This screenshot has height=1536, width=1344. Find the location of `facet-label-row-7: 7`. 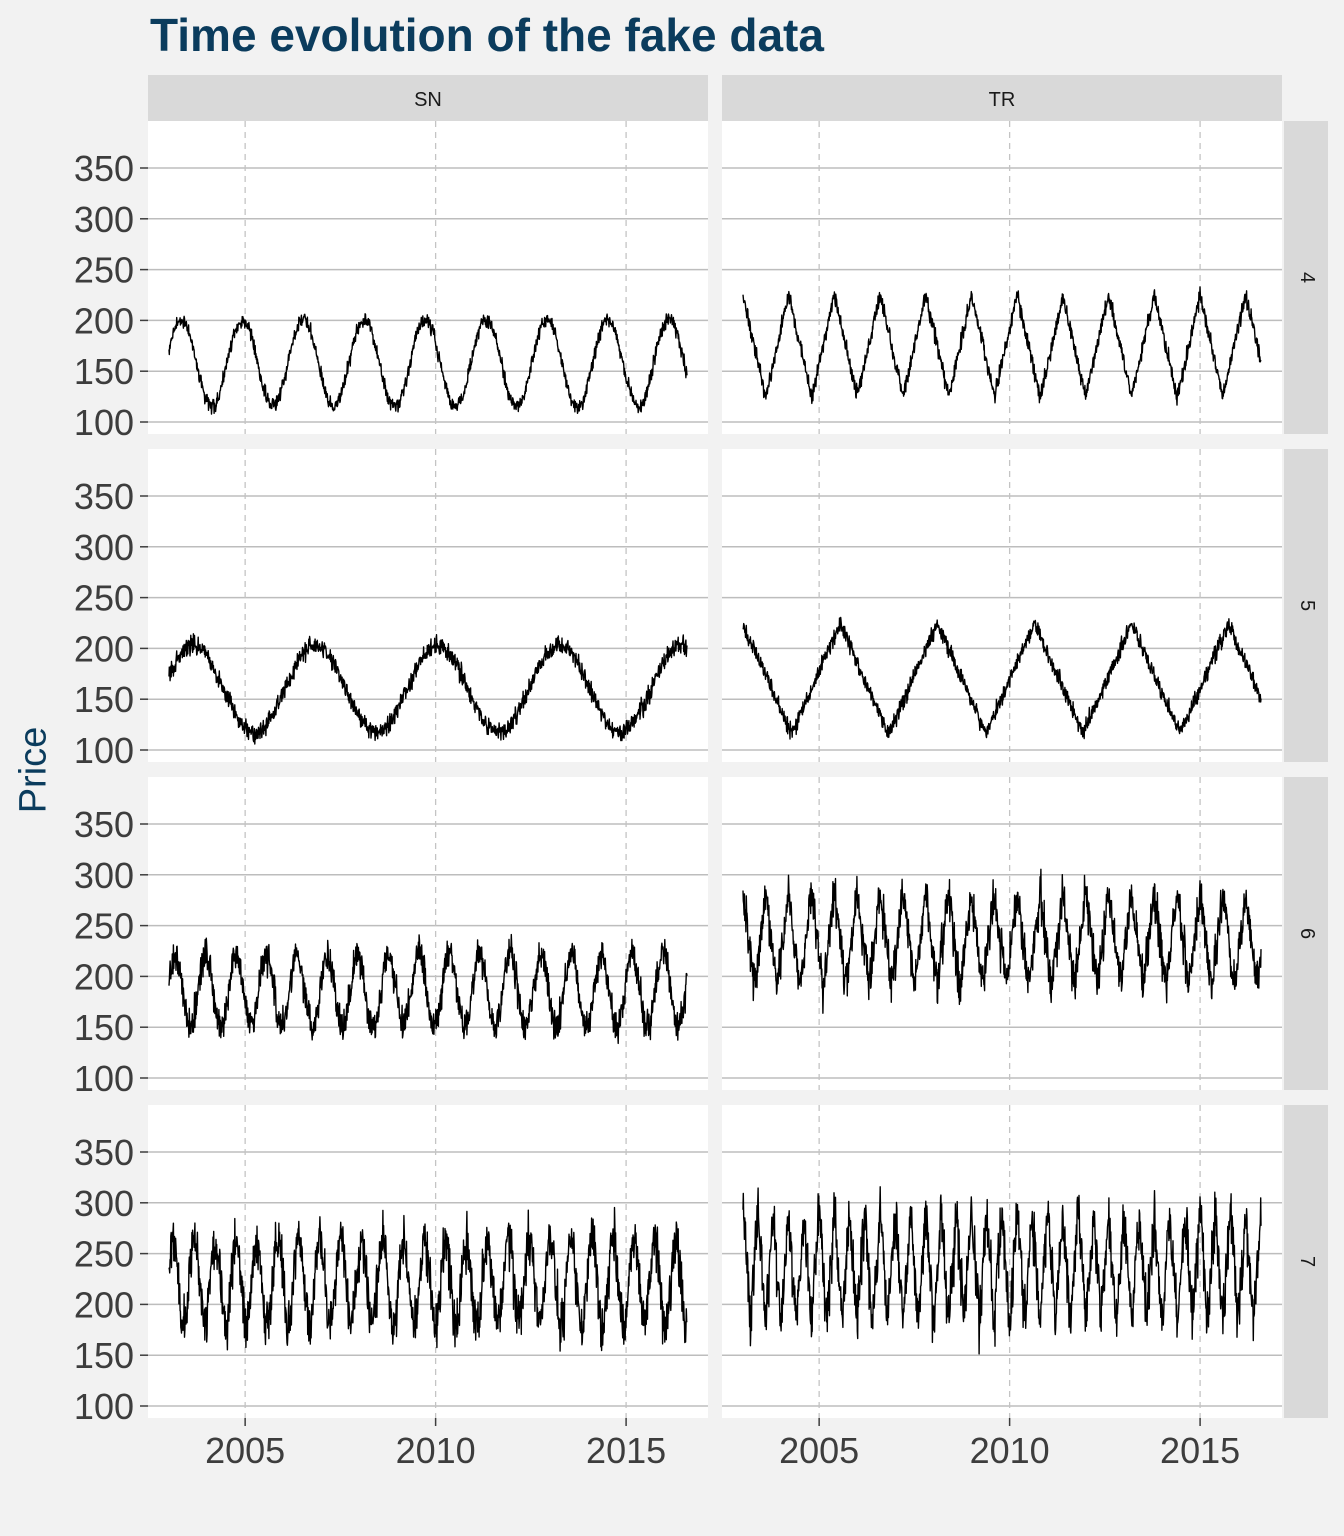

facet-label-row-7: 7 is located at coordinates (1307, 1261).